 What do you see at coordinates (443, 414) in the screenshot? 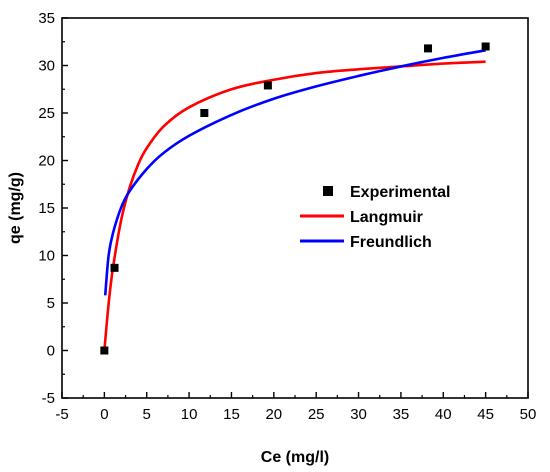
I see `x-tick-label: 40` at bounding box center [443, 414].